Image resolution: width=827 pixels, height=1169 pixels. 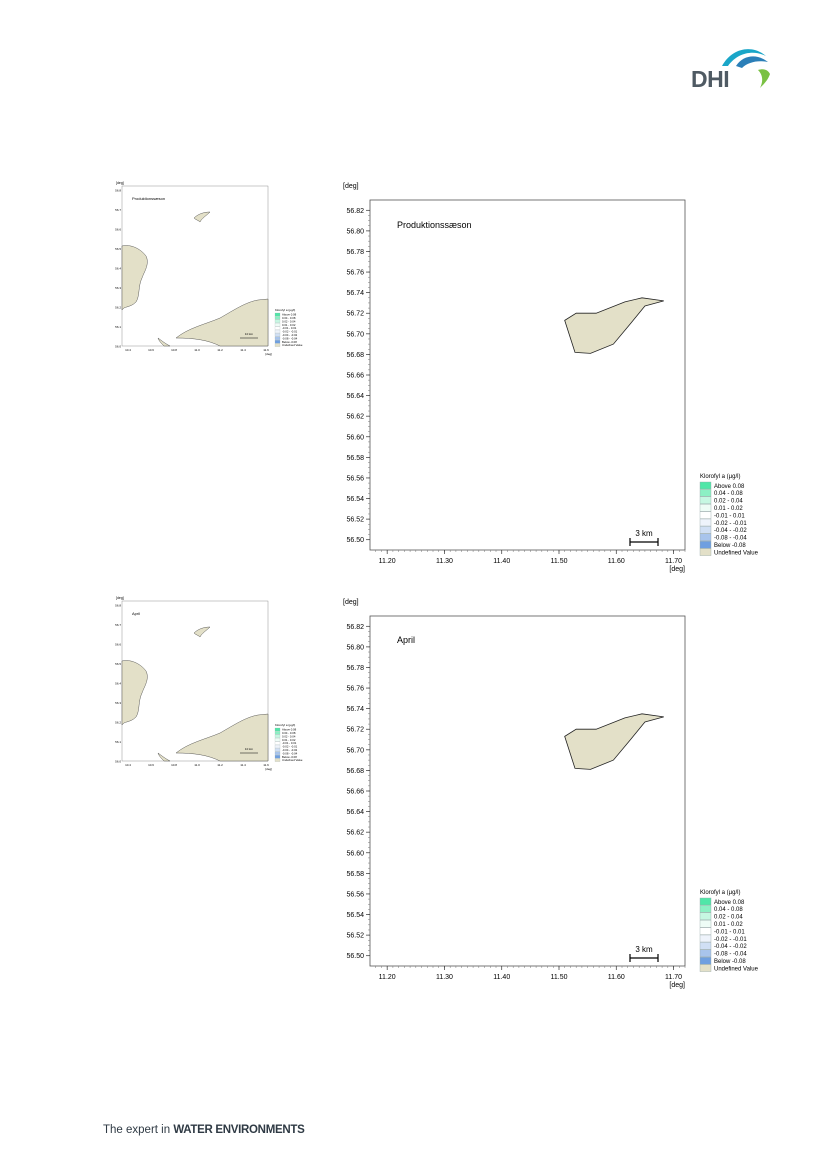 What do you see at coordinates (355, 231) in the screenshot?
I see `y-tick-label: 56.80` at bounding box center [355, 231].